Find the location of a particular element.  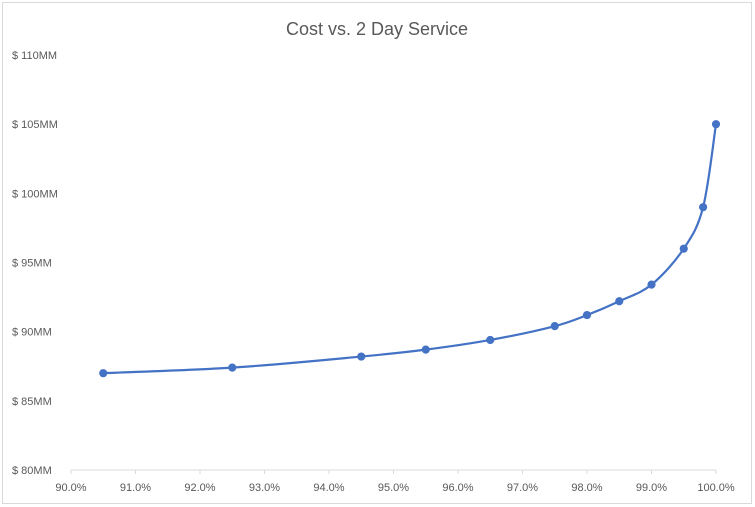

x-tick-label: 96.0% is located at coordinates (457, 488).